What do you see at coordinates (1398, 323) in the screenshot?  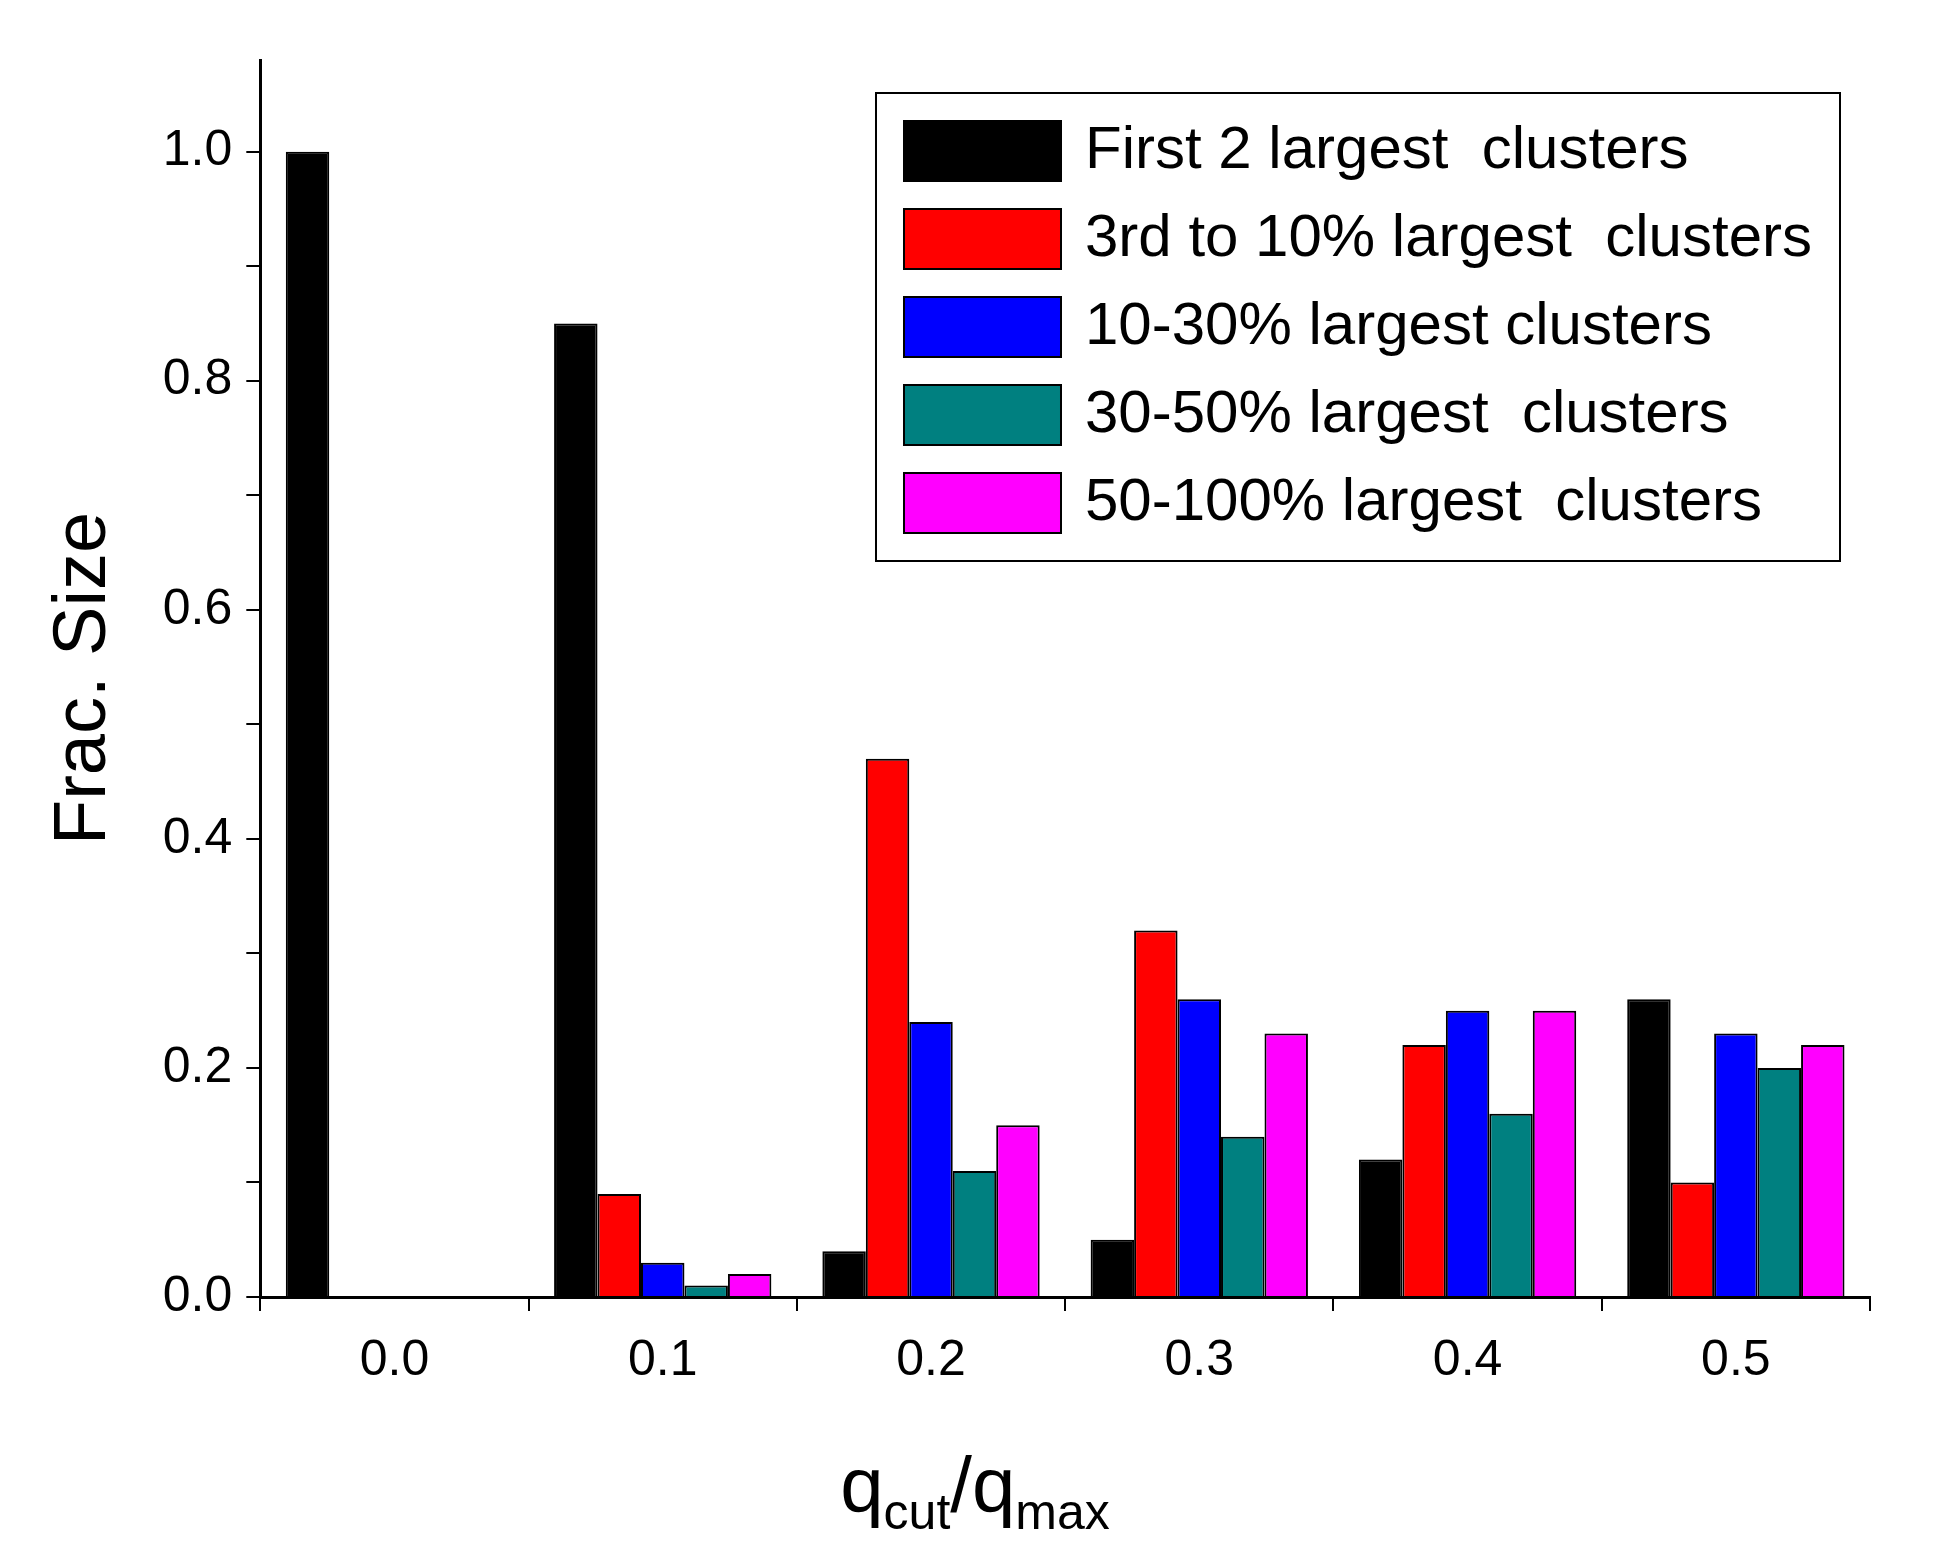 I see `legend-label: 10-30% largest clusters` at bounding box center [1398, 323].